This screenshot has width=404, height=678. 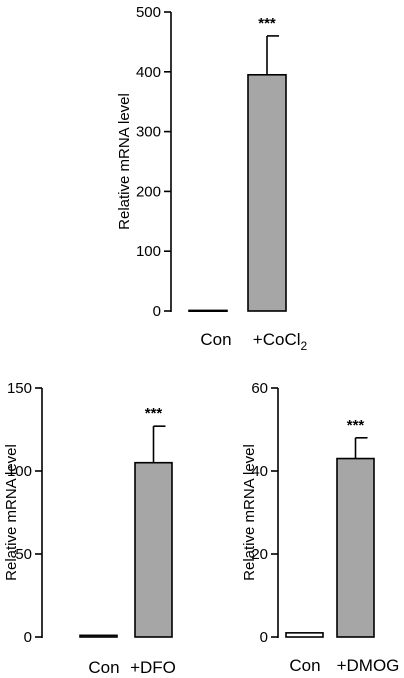 What do you see at coordinates (19, 388) in the screenshot?
I see `y-tick-label: 150` at bounding box center [19, 388].